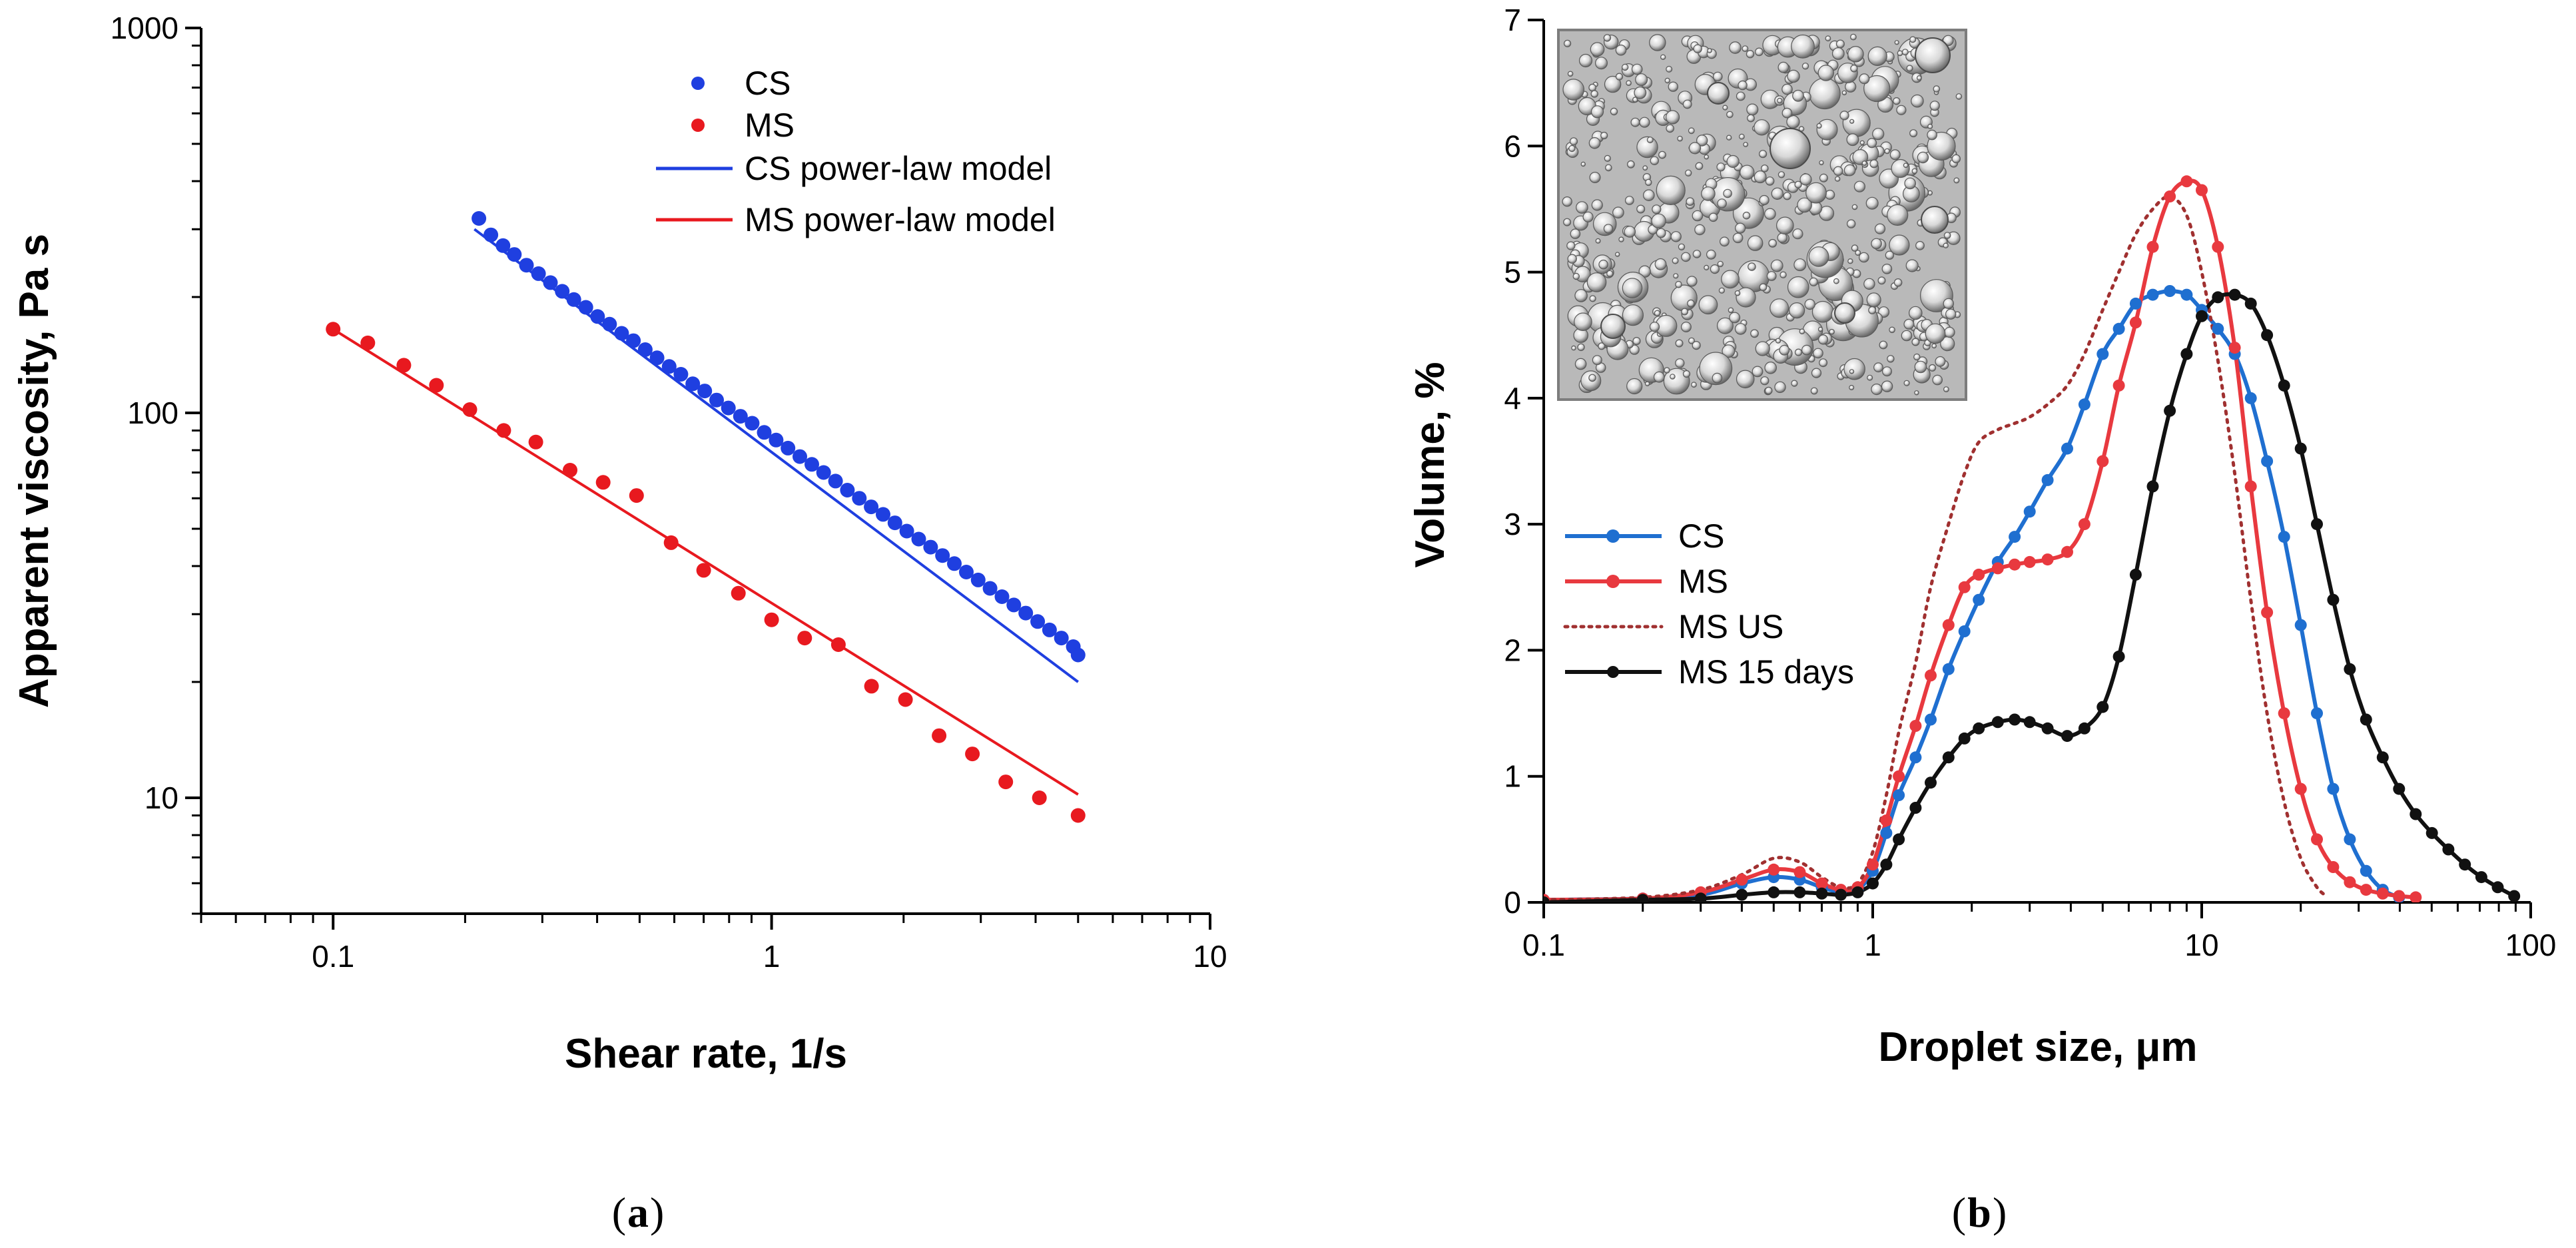 Image resolution: width=2576 pixels, height=1248 pixels. What do you see at coordinates (1844, 313) in the screenshot?
I see `inset-droplet-large` at bounding box center [1844, 313].